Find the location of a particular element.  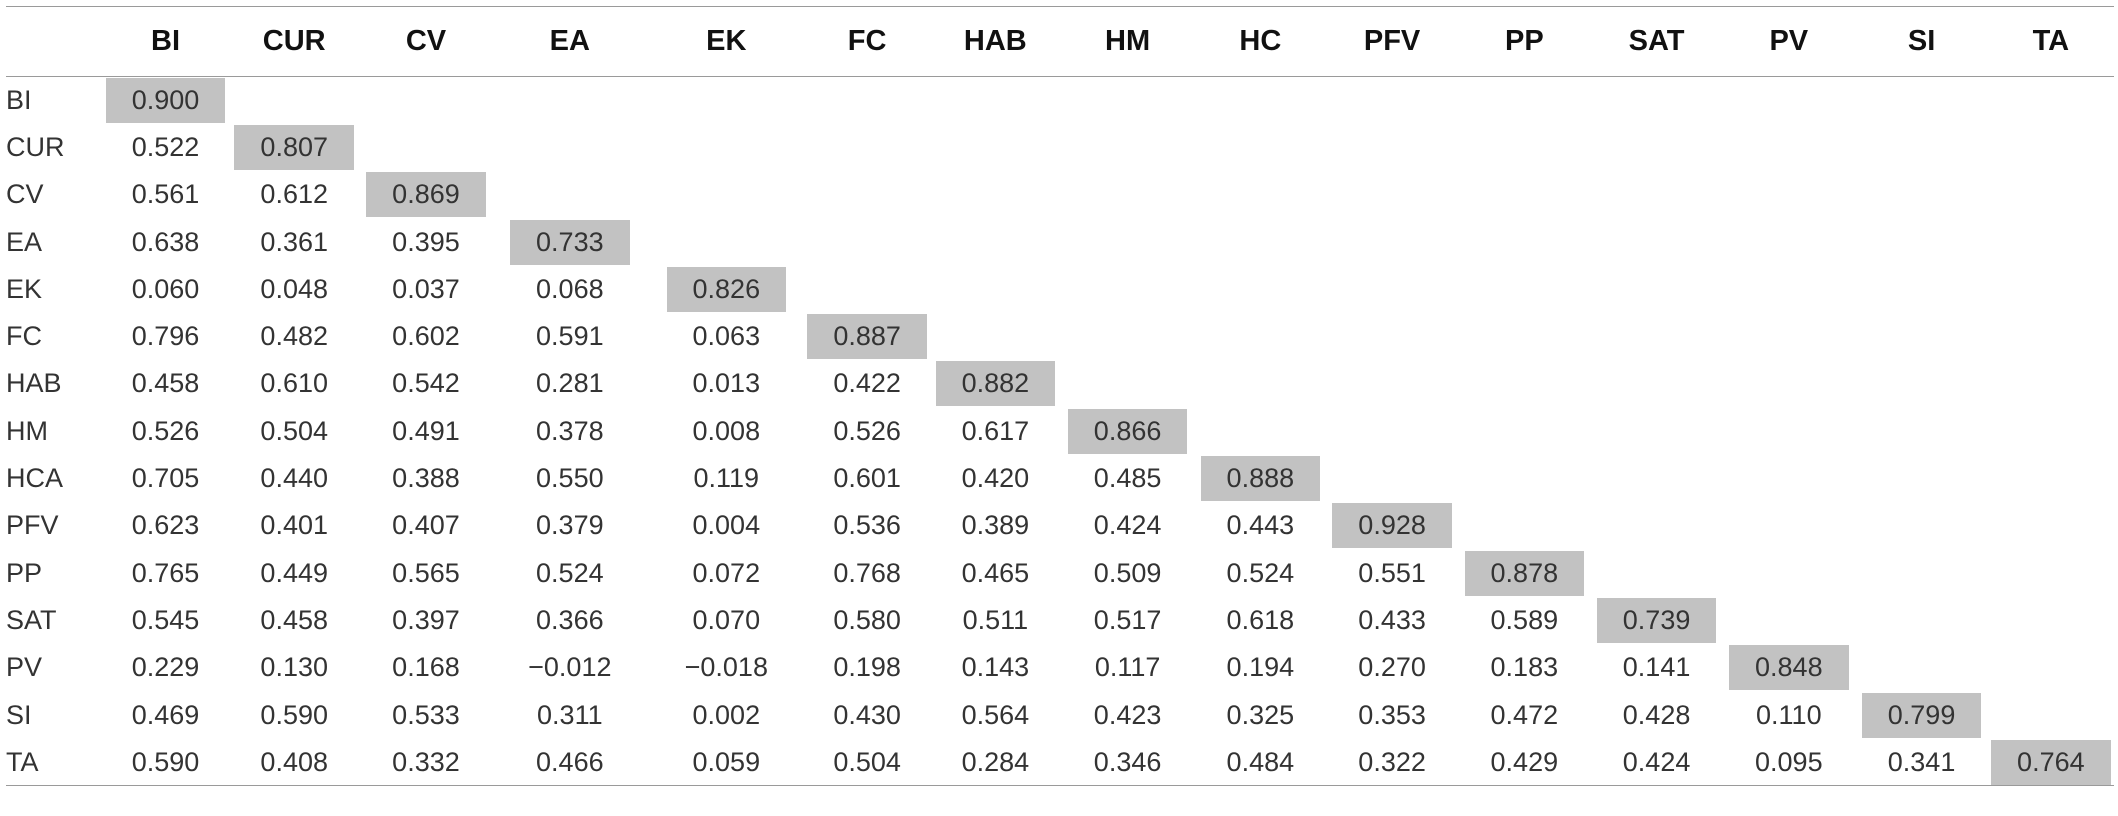

correlation-cell: 0.522 is located at coordinates (165, 146).